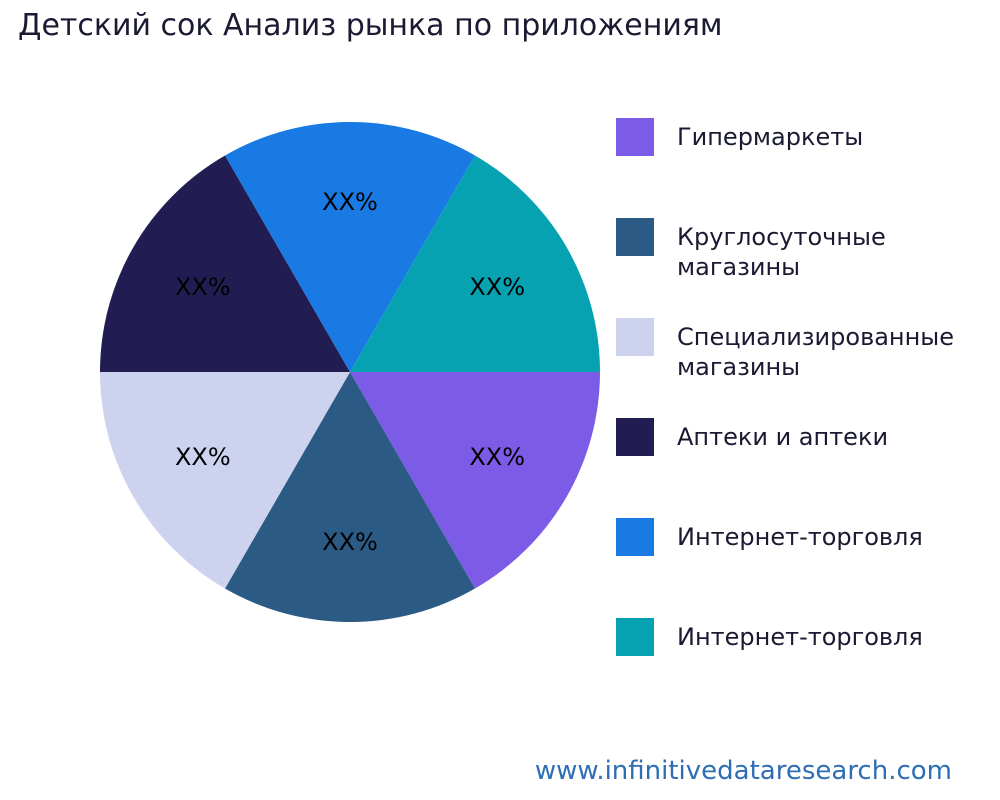 The image size is (1000, 800). Describe the element at coordinates (808, 568) in the screenshot. I see `legend-item-4: Интернет-торговля` at that location.